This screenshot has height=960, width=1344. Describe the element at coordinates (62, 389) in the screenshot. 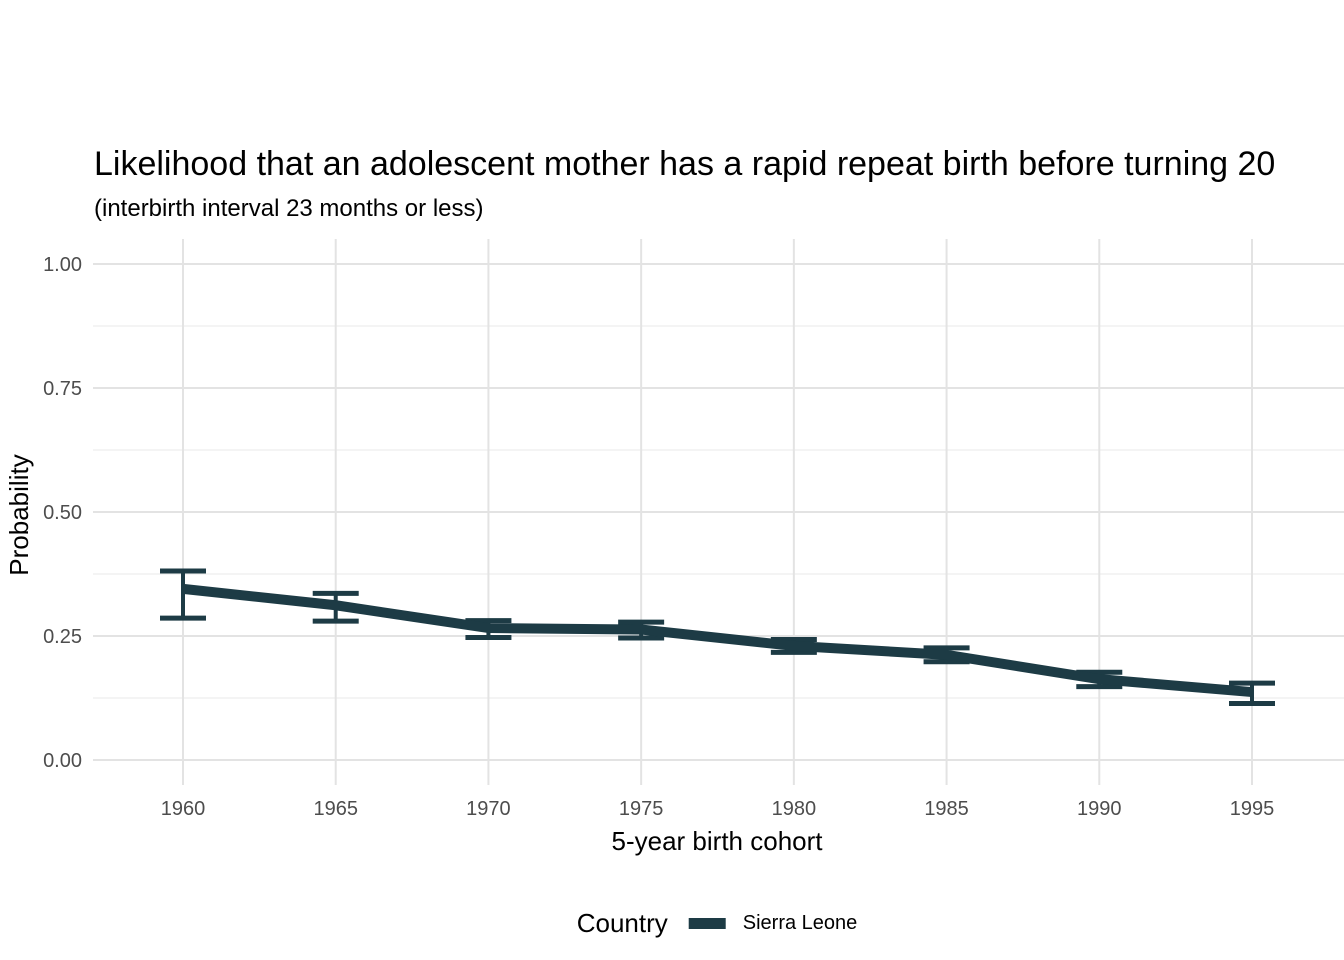

I see `y-tick-label: 0.75` at that location.